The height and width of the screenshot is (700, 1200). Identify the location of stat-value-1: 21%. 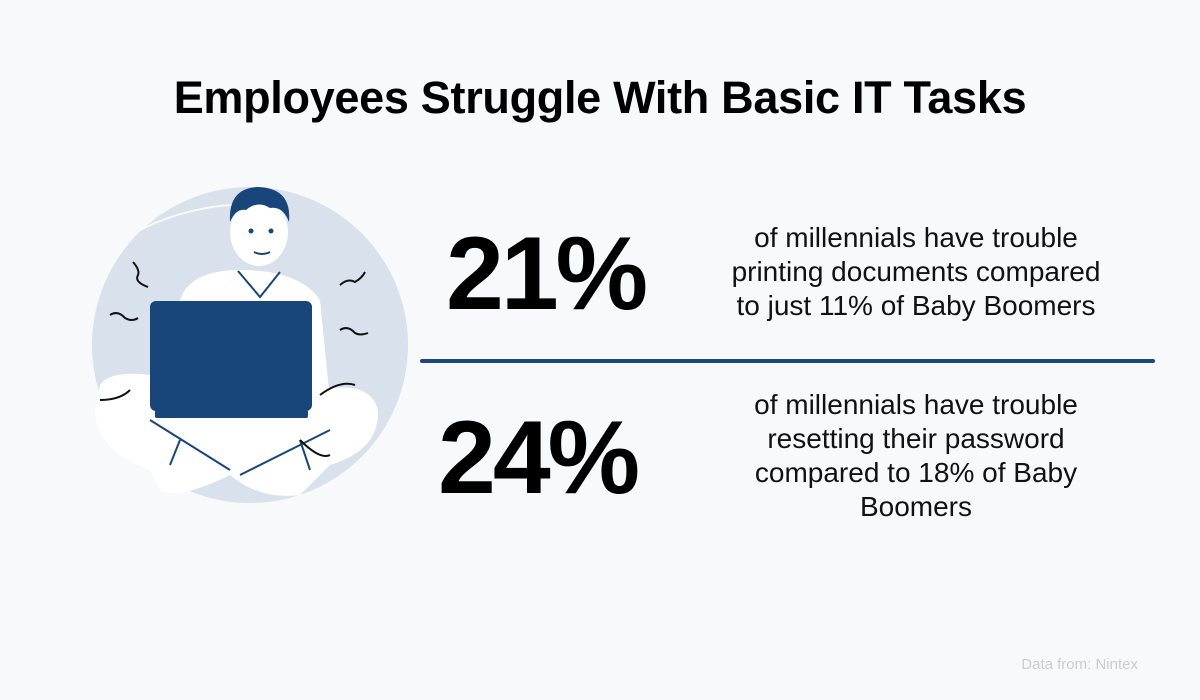
(547, 274).